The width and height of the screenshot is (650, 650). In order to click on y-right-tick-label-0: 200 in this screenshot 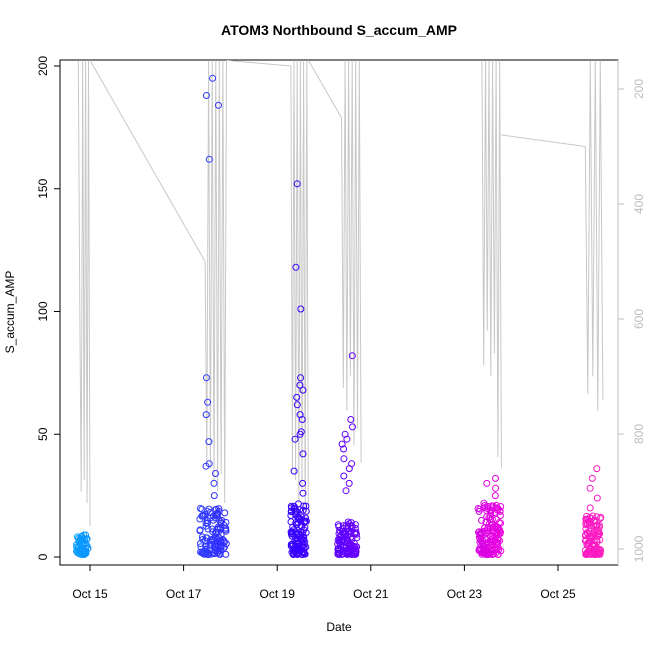, I will do `click(639, 89)`.